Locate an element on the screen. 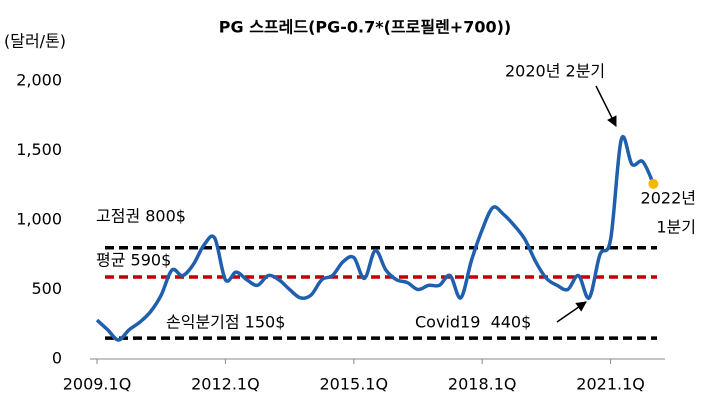  reference-label: 고점권 800$ is located at coordinates (141, 216).